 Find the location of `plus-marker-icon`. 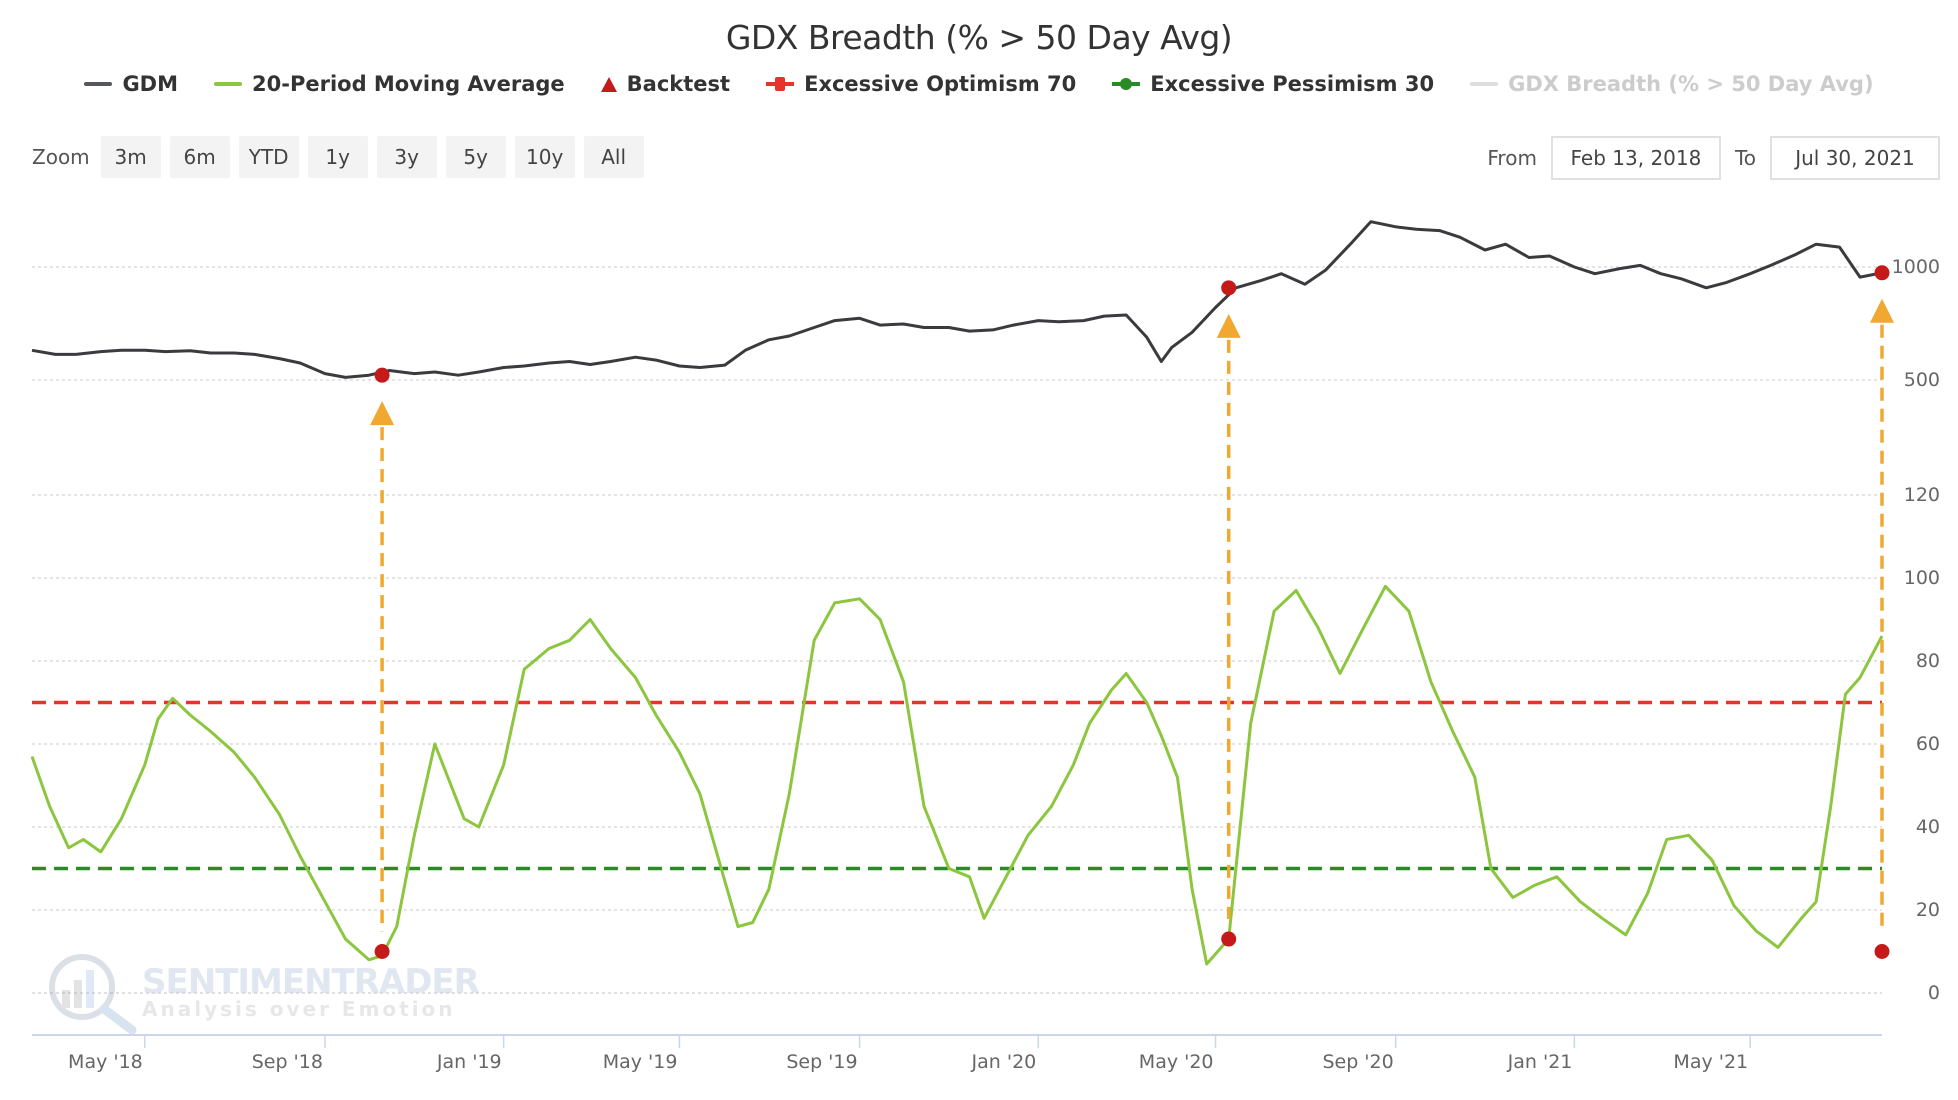

plus-marker-icon is located at coordinates (780, 84).